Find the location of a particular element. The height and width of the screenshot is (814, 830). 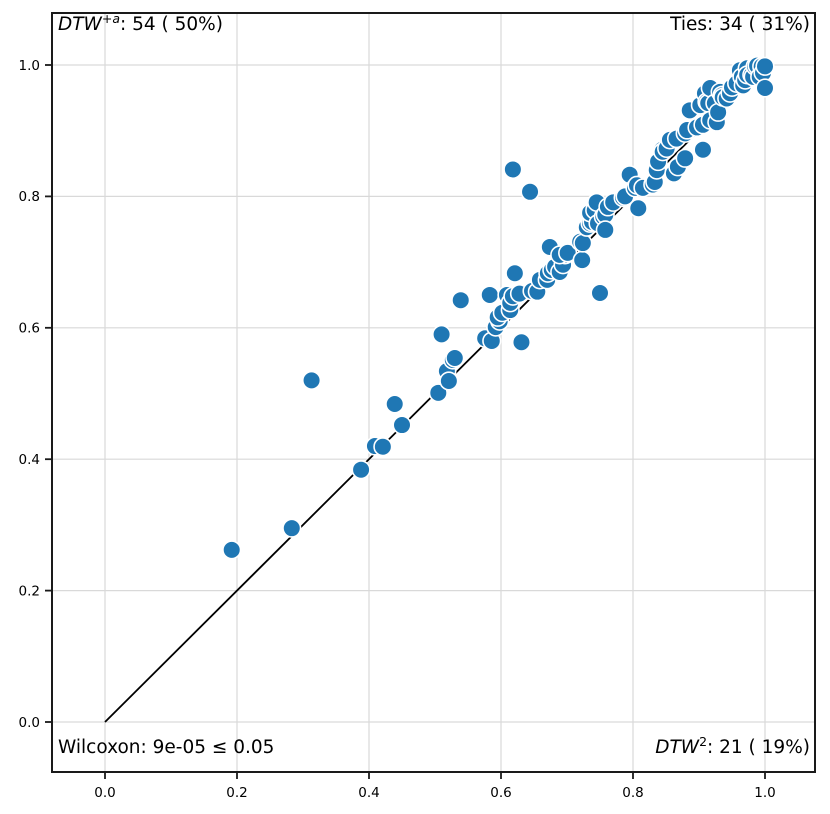

annotation-wilcoxon-text: Wilcoxon: 9e-05 ≤ 0.05 is located at coordinates (166, 747).